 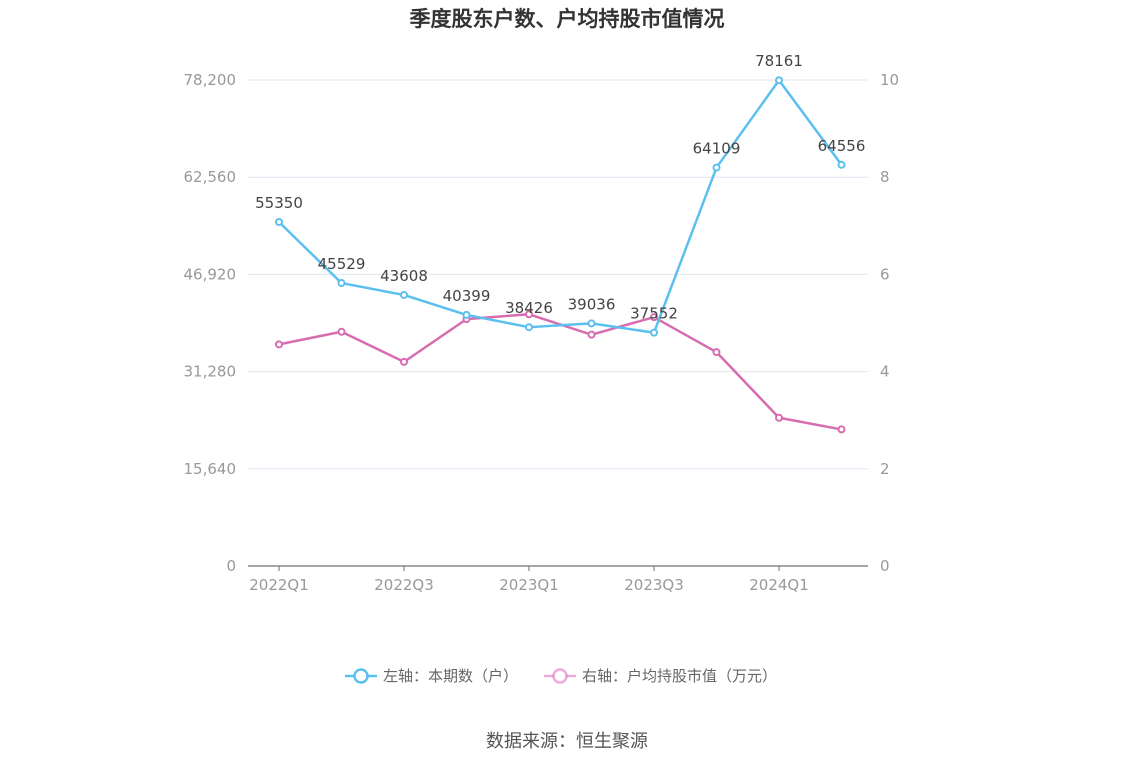 I want to click on legend: 左轴：本期数（户） 右轴：户均持股市值（万元）, so click(x=561, y=676).